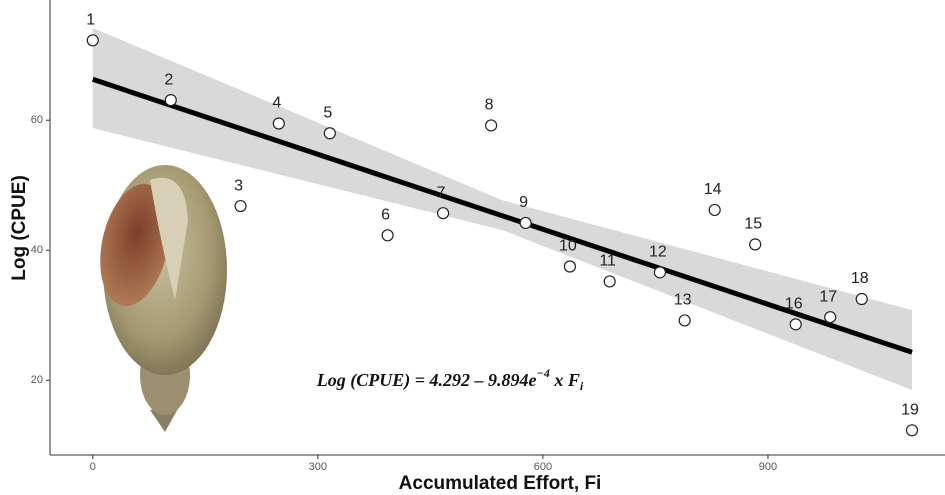  Describe the element at coordinates (426, 380) in the screenshot. I see `equation-part: Log (CPUE) = 4.292 – 9.894e` at that location.